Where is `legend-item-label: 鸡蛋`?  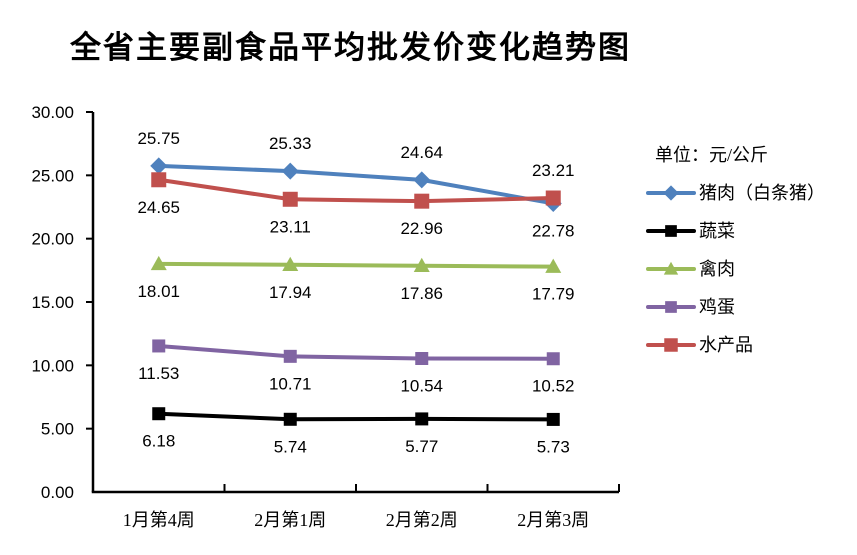 legend-item-label: 鸡蛋 is located at coordinates (717, 307).